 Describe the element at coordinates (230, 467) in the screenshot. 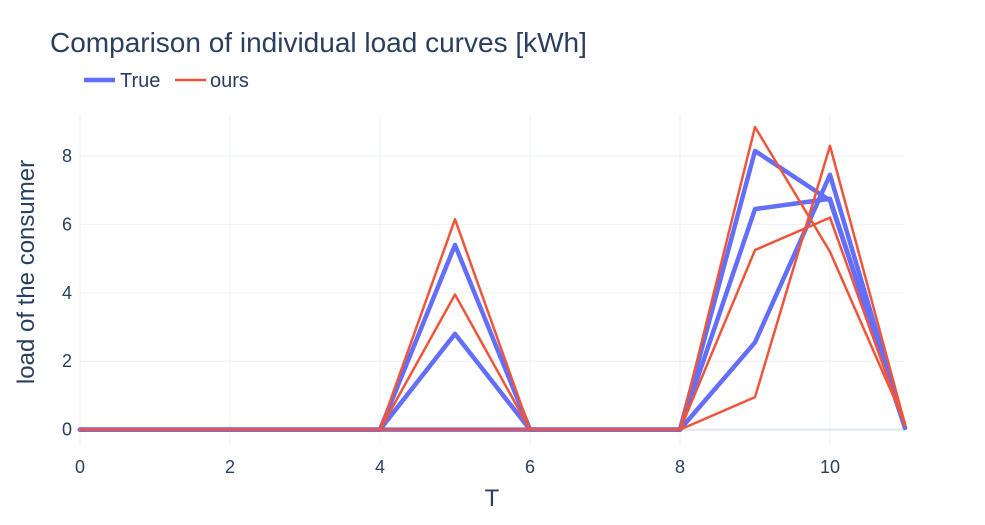

I see `x-tick-label: 2` at that location.